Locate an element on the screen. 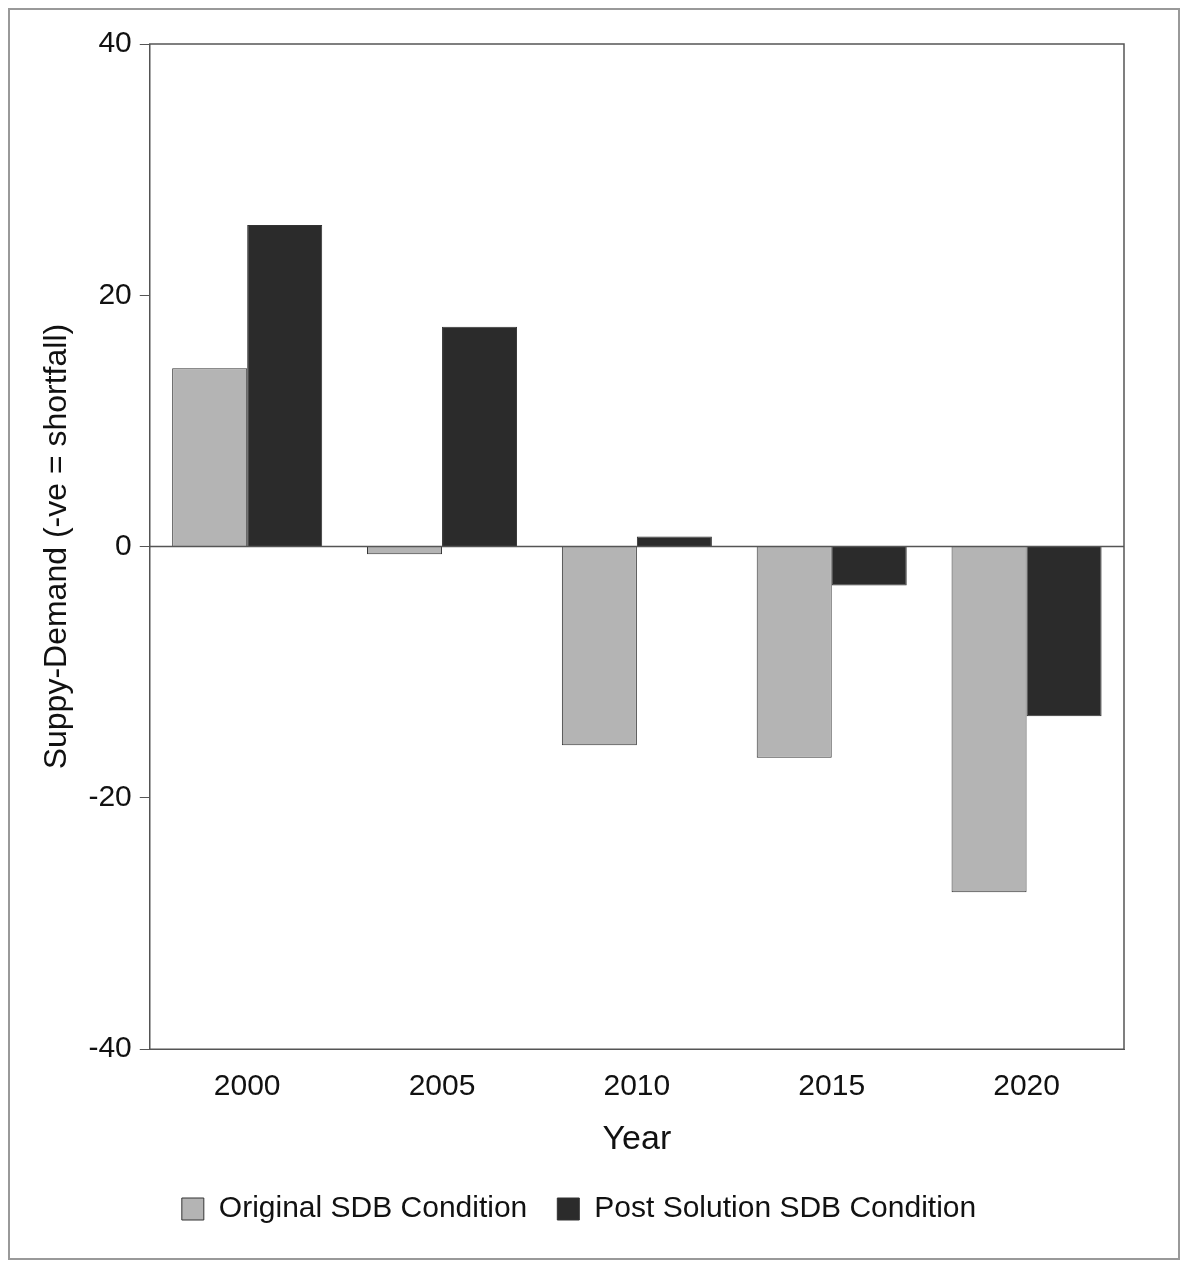  x-axis-title: Year is located at coordinates (637, 1136).